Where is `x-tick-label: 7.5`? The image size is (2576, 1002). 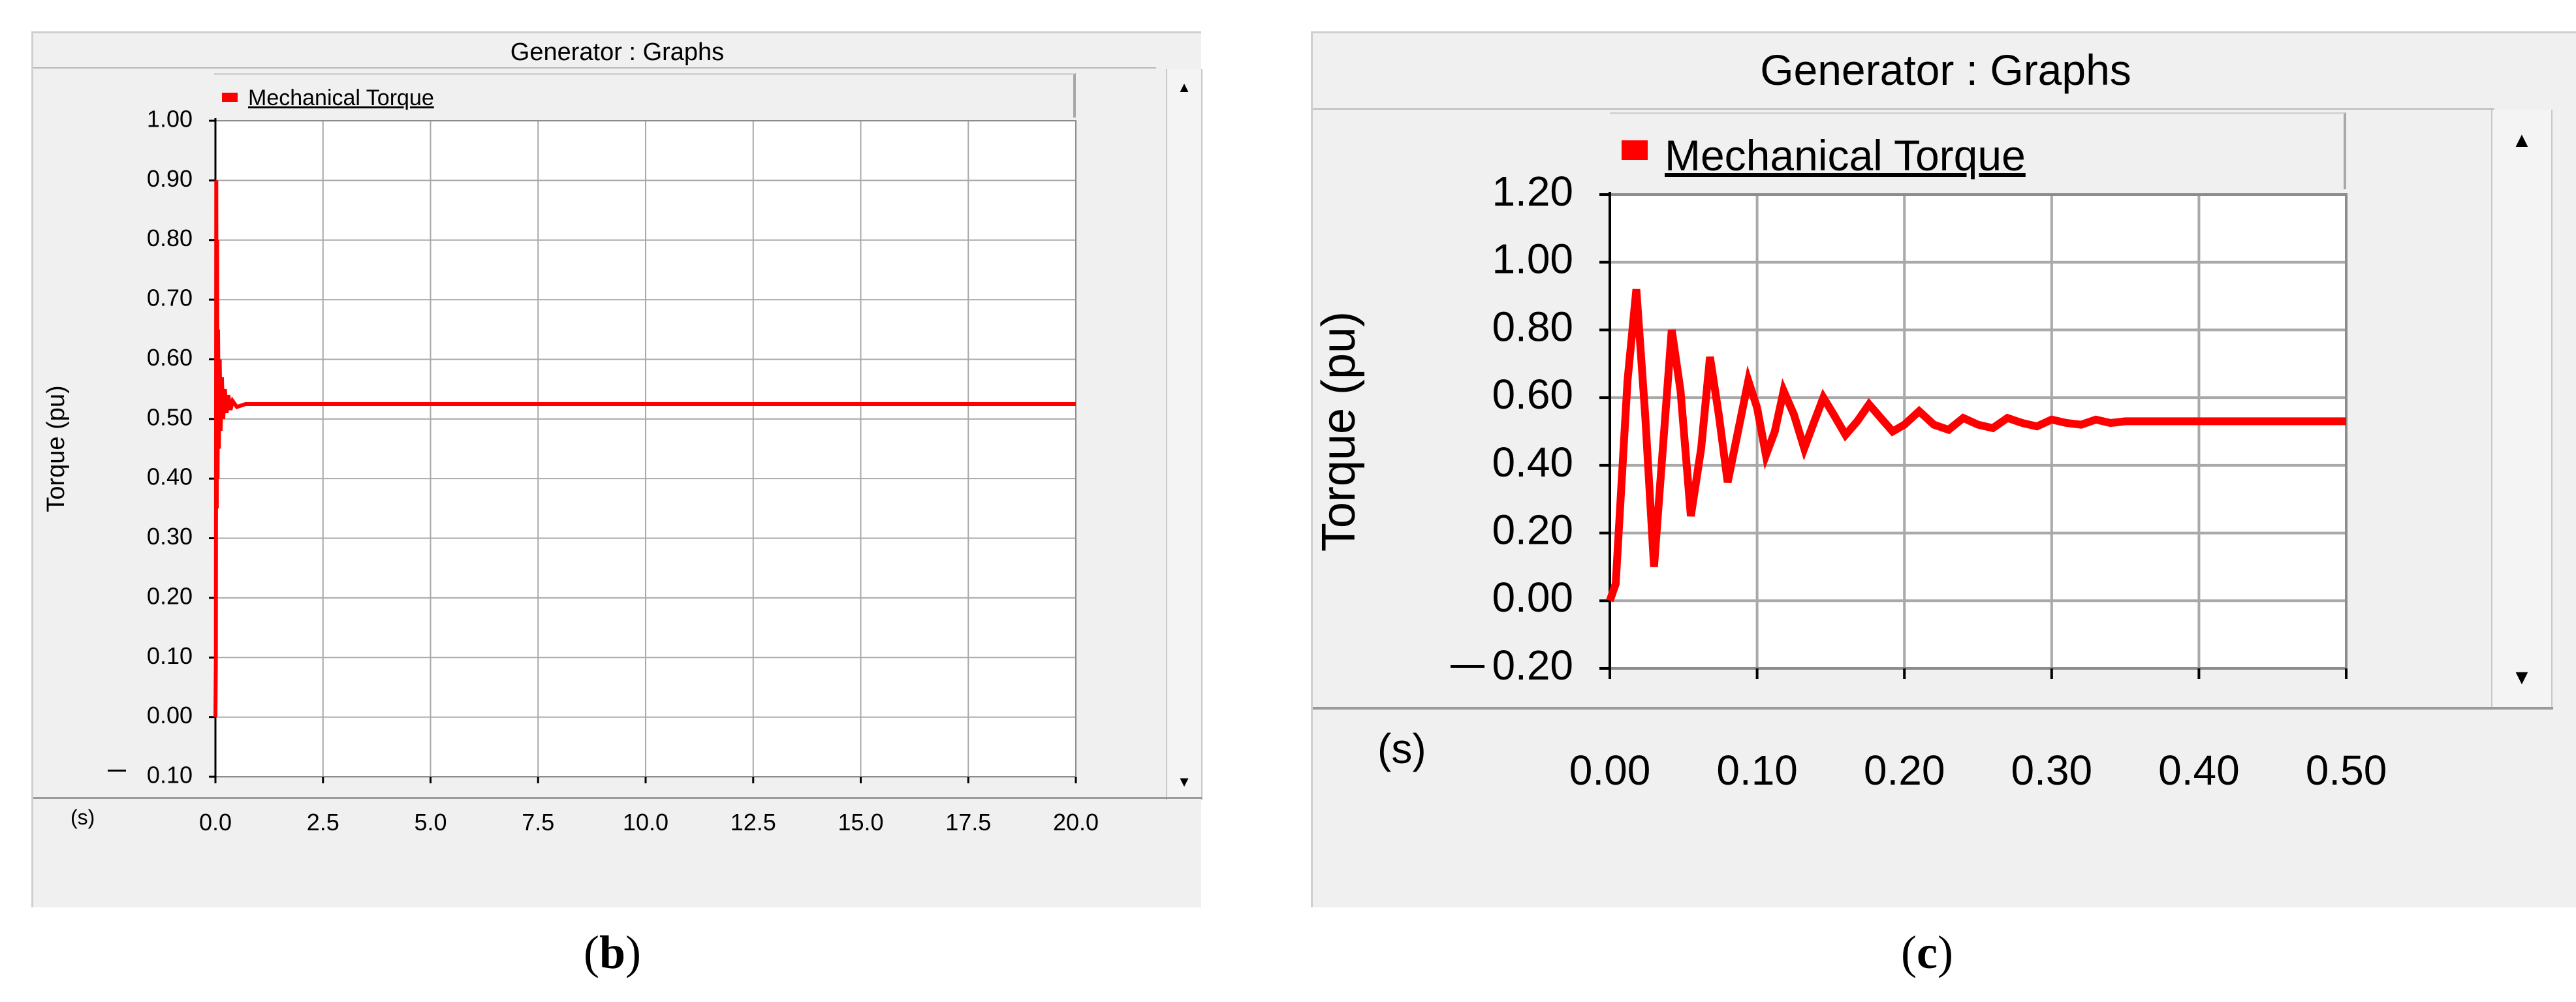 x-tick-label: 7.5 is located at coordinates (538, 822).